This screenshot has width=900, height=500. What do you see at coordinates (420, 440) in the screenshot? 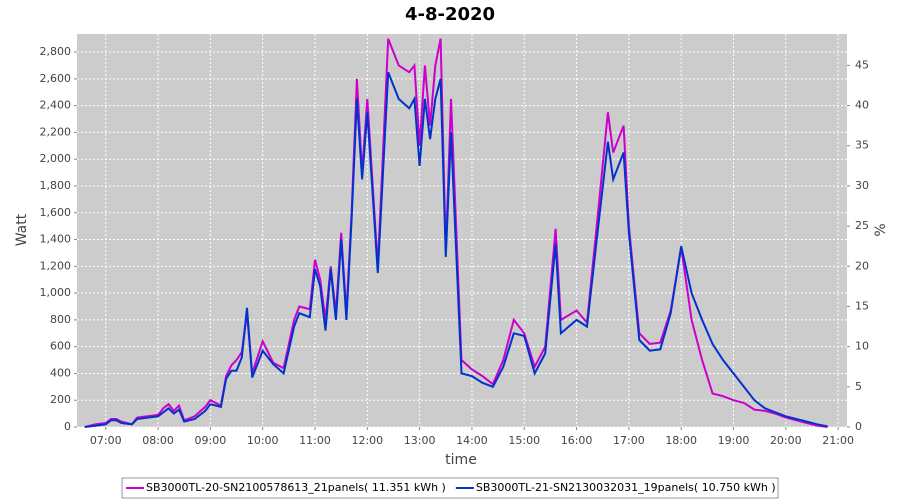
I see `x-tick-label: 13:00` at bounding box center [420, 440].